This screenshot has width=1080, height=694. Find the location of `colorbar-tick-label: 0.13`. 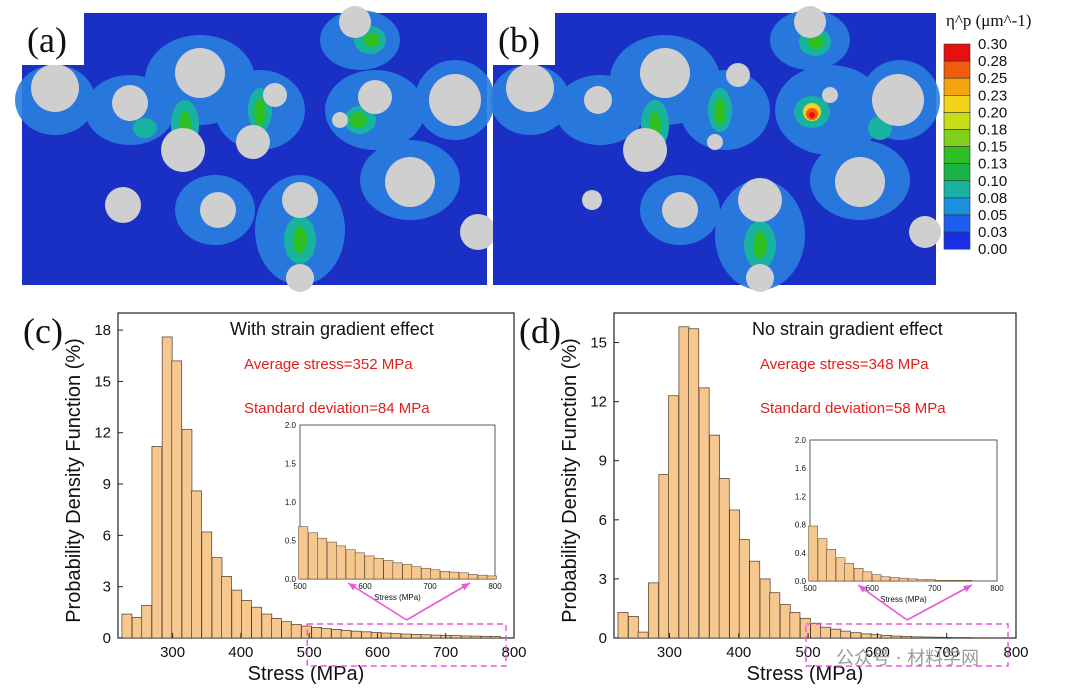

colorbar-tick-label: 0.13 is located at coordinates (992, 164).